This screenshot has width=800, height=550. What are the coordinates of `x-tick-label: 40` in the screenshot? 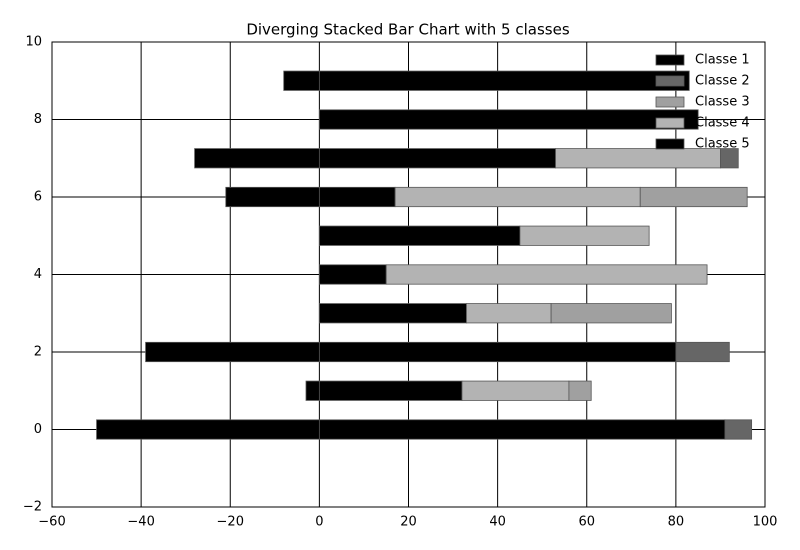 It's located at (497, 522).